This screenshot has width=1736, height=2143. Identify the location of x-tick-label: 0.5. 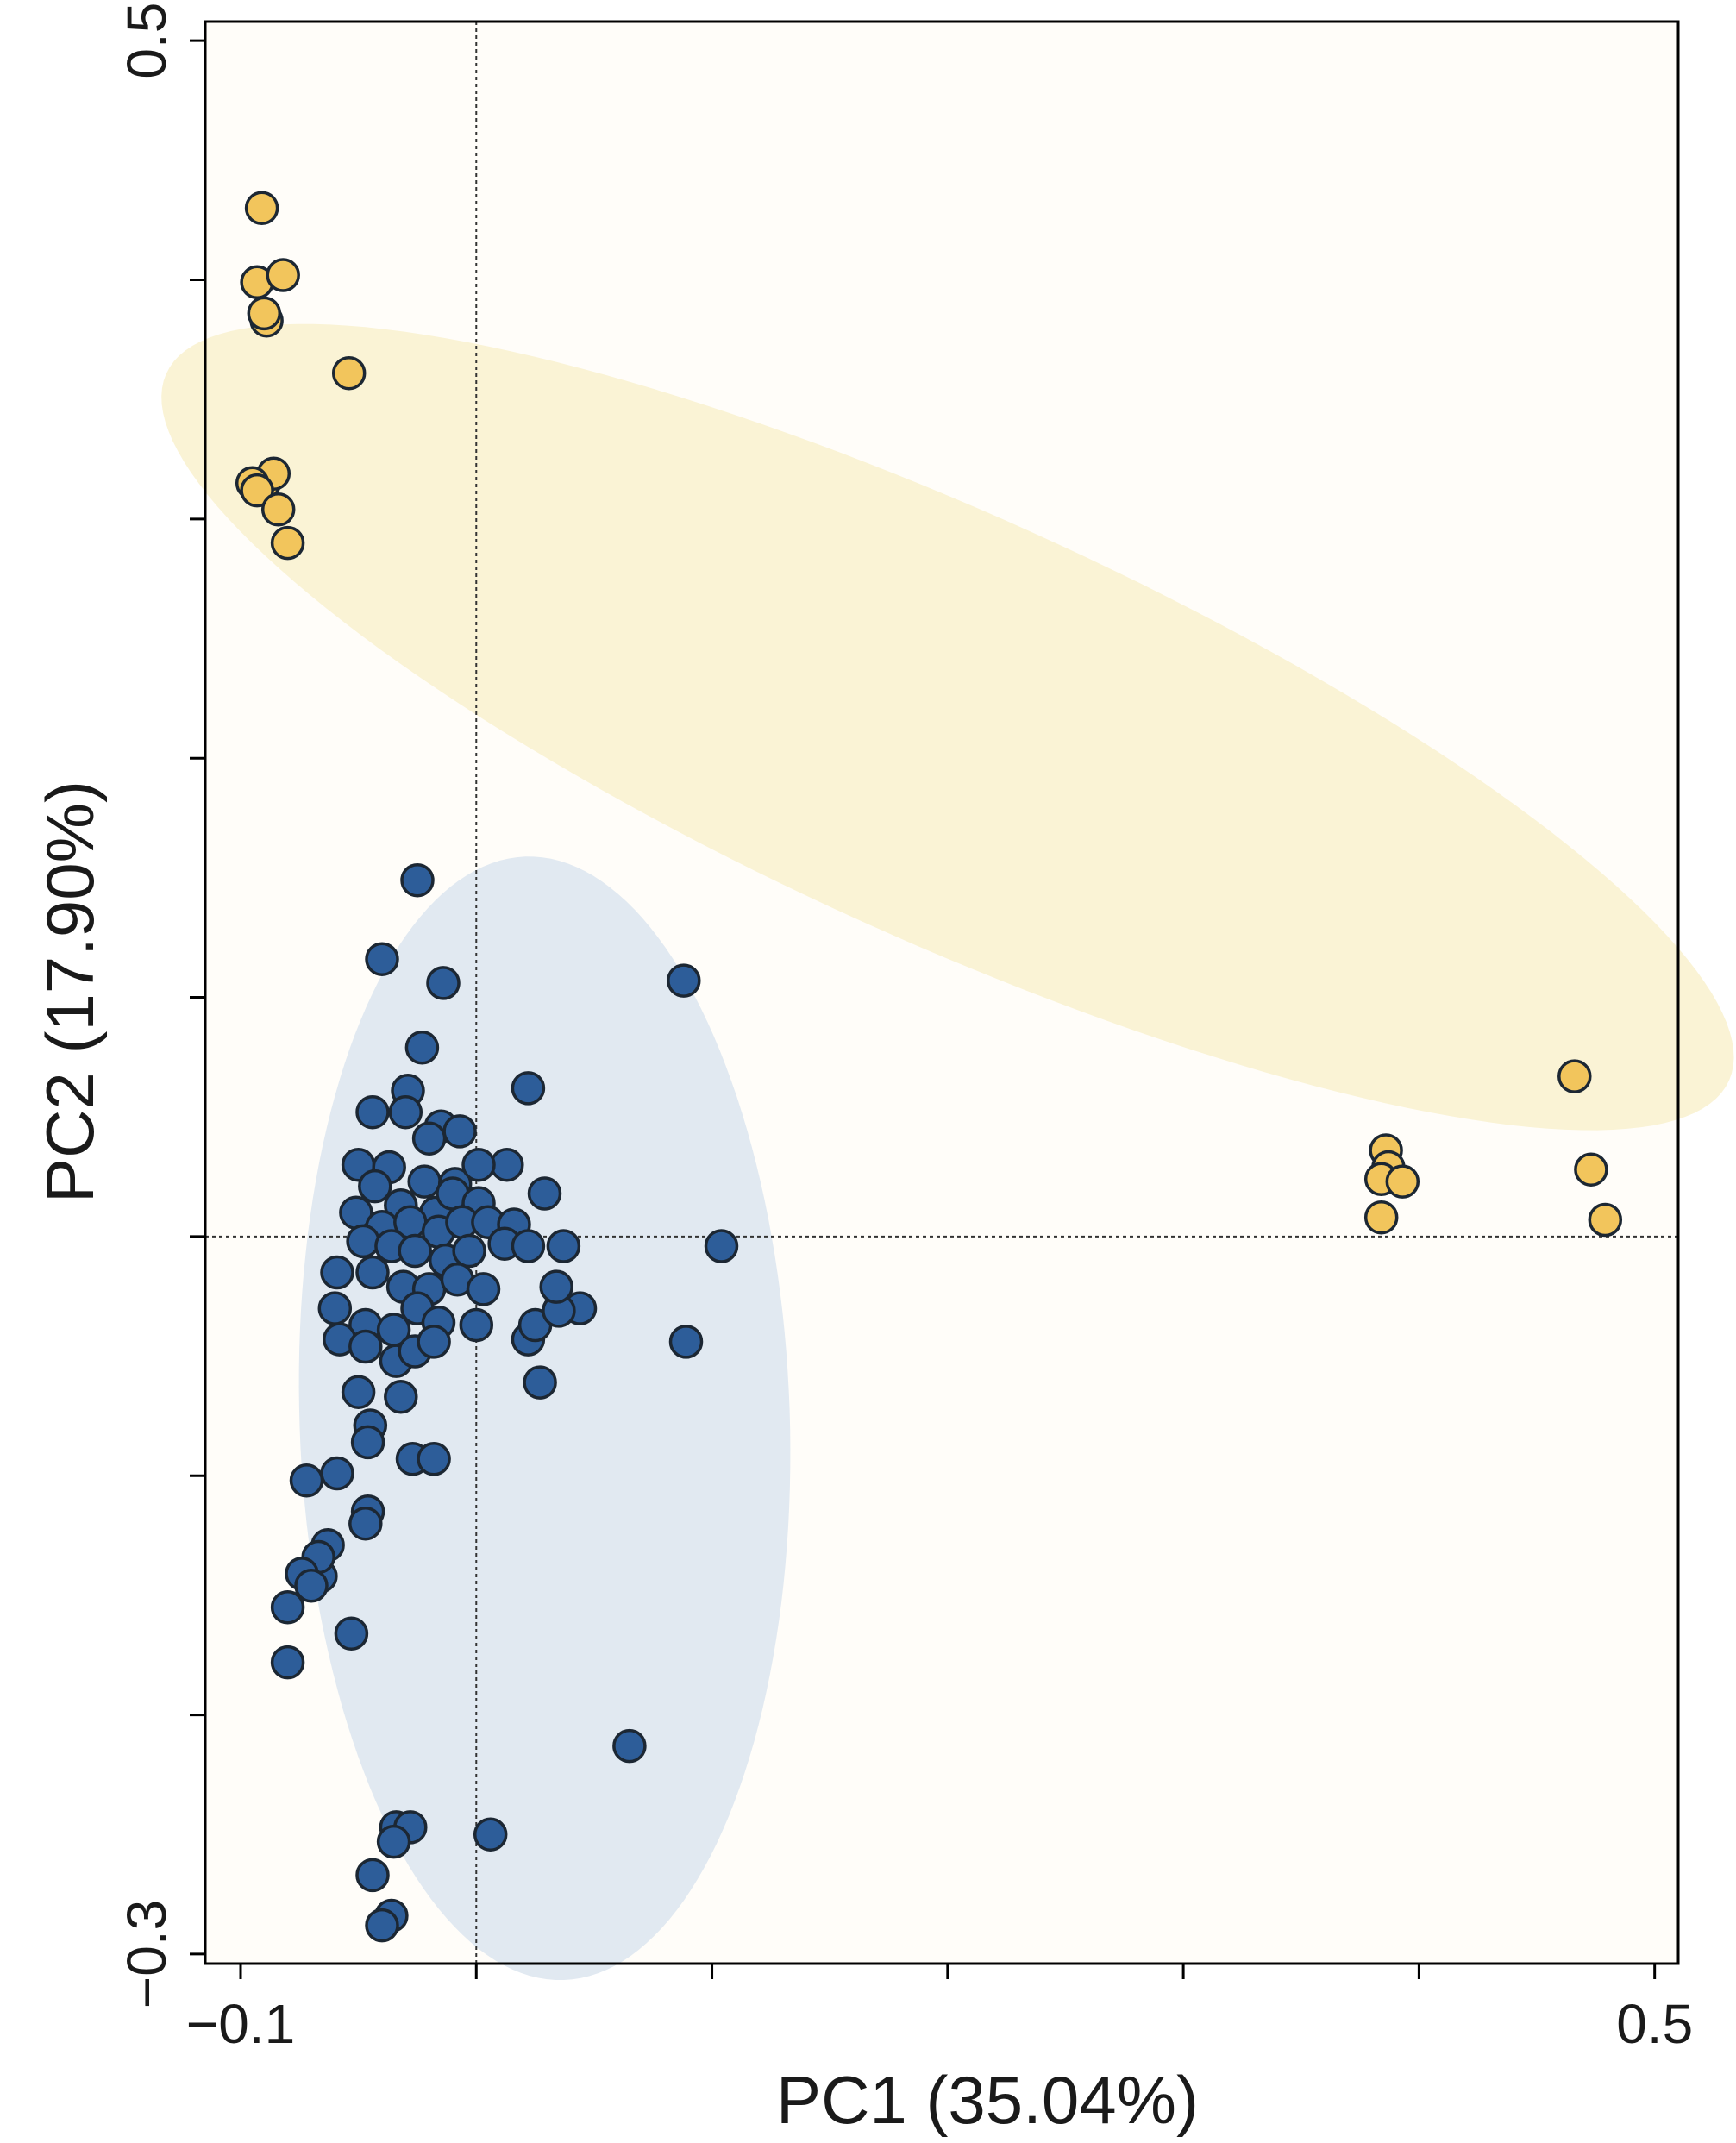
(1654, 2024).